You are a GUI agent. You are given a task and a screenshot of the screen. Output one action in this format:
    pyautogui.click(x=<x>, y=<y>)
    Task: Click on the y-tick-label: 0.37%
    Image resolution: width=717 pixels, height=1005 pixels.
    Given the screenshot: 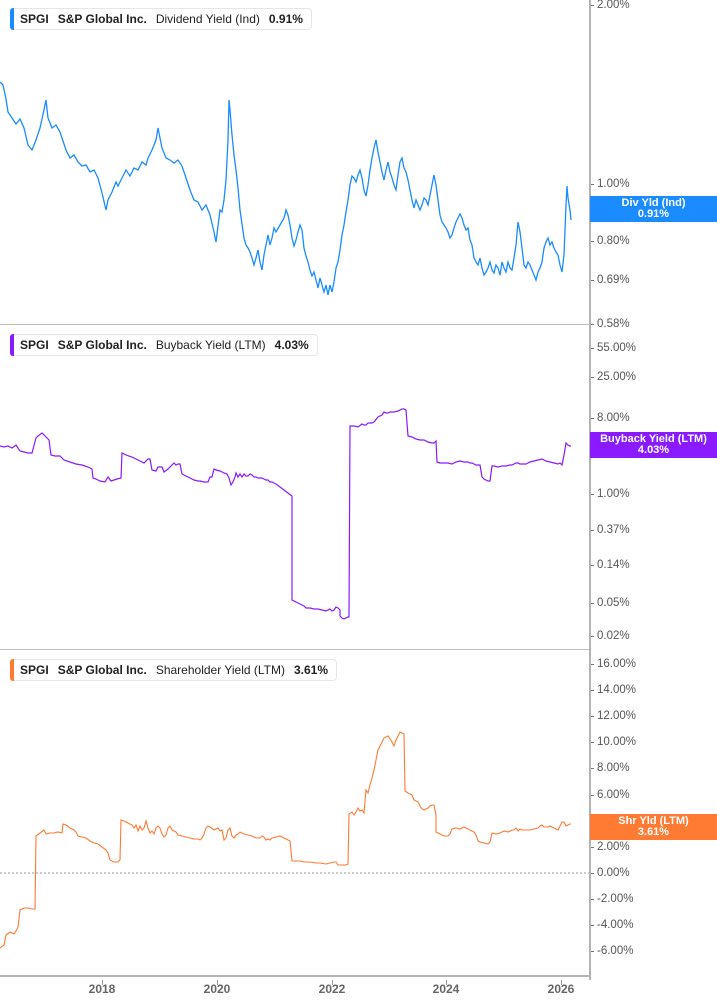 What is the action you would take?
    pyautogui.click(x=613, y=530)
    